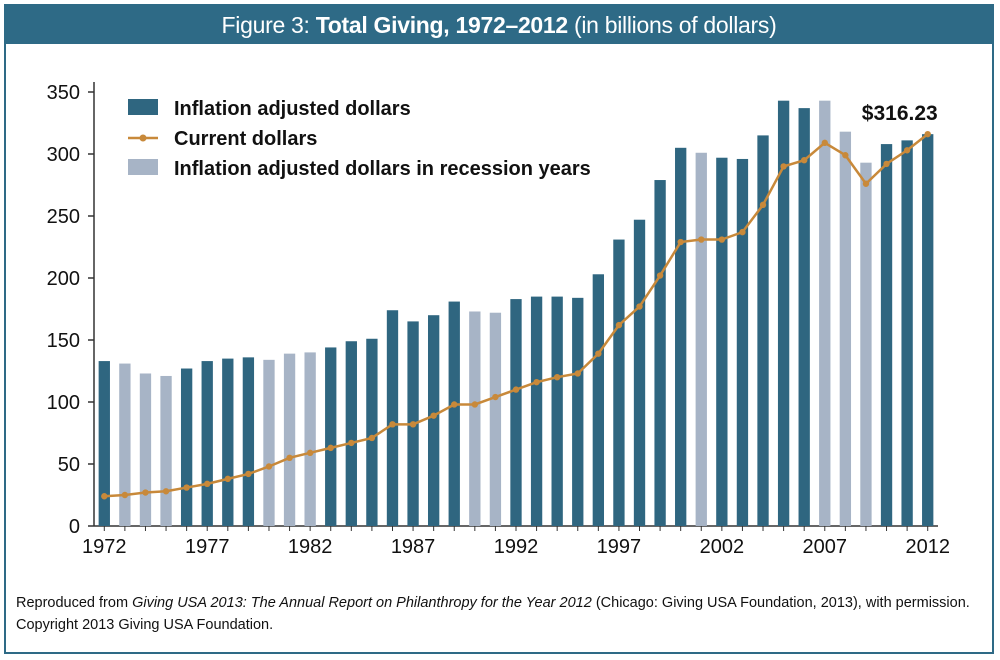 This screenshot has height=660, width=1000. I want to click on y-tick-label: 200, so click(63, 279).